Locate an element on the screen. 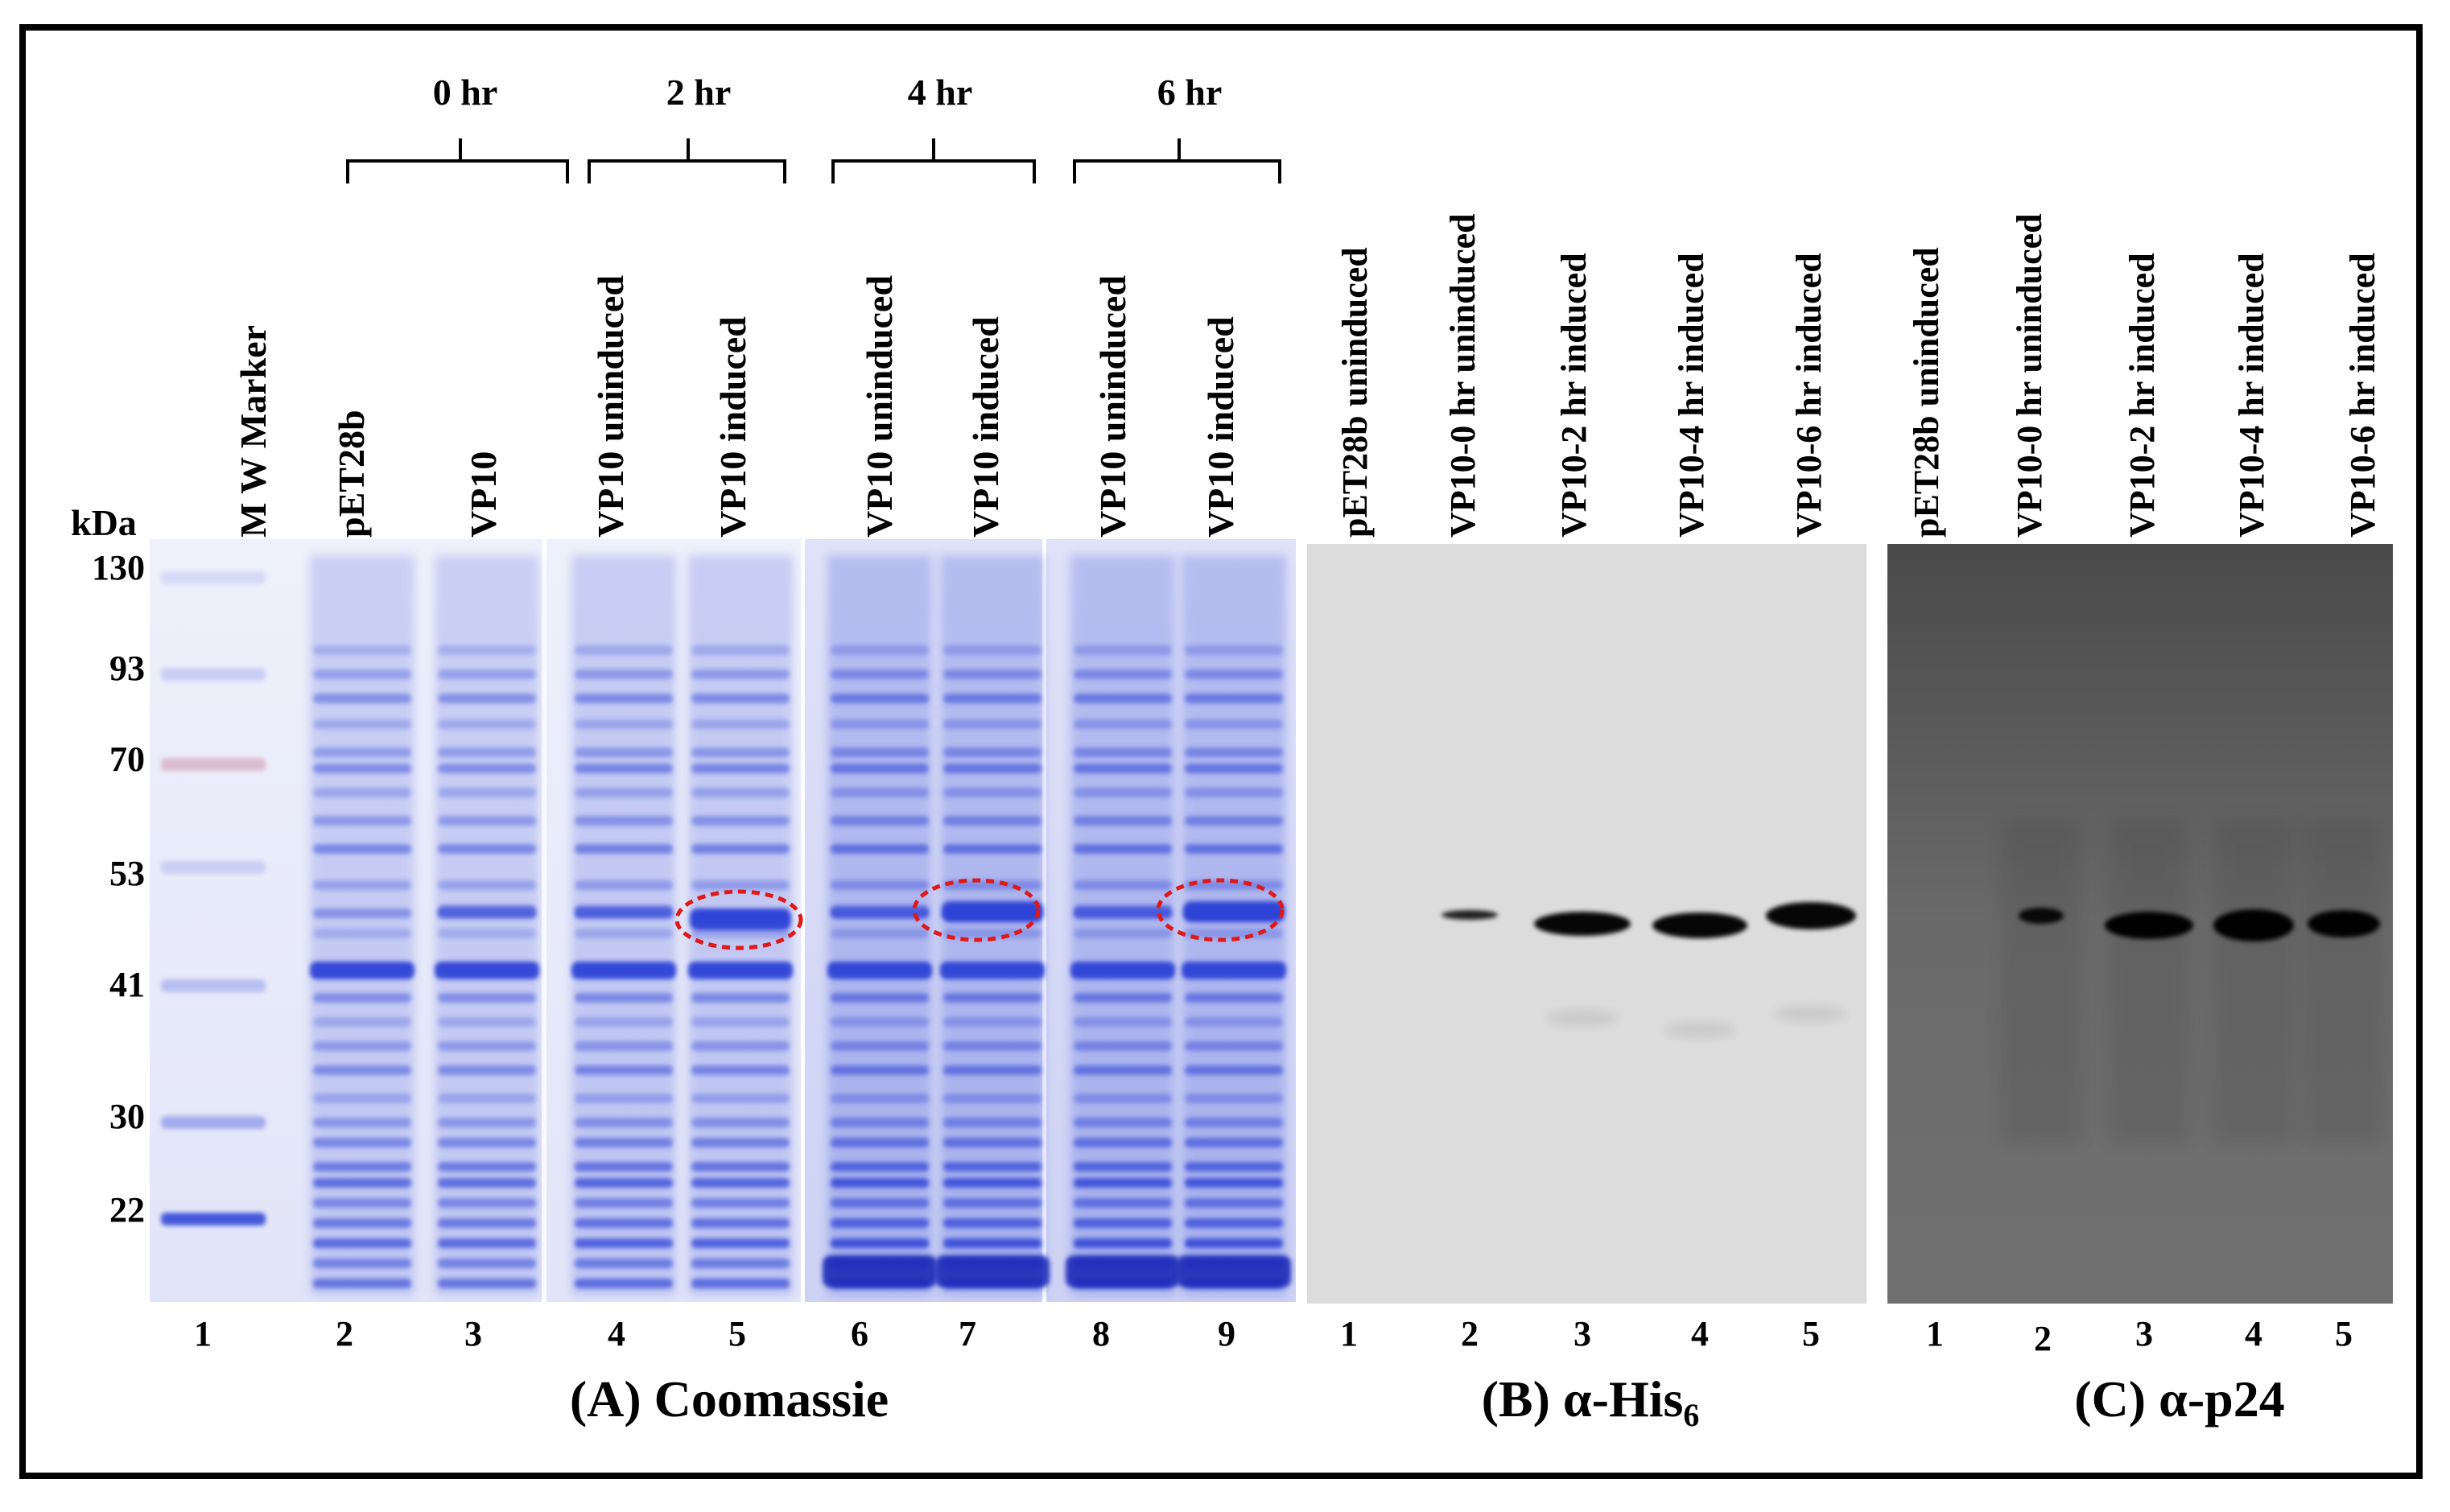  lane-number-a2: 2 is located at coordinates (344, 1333).